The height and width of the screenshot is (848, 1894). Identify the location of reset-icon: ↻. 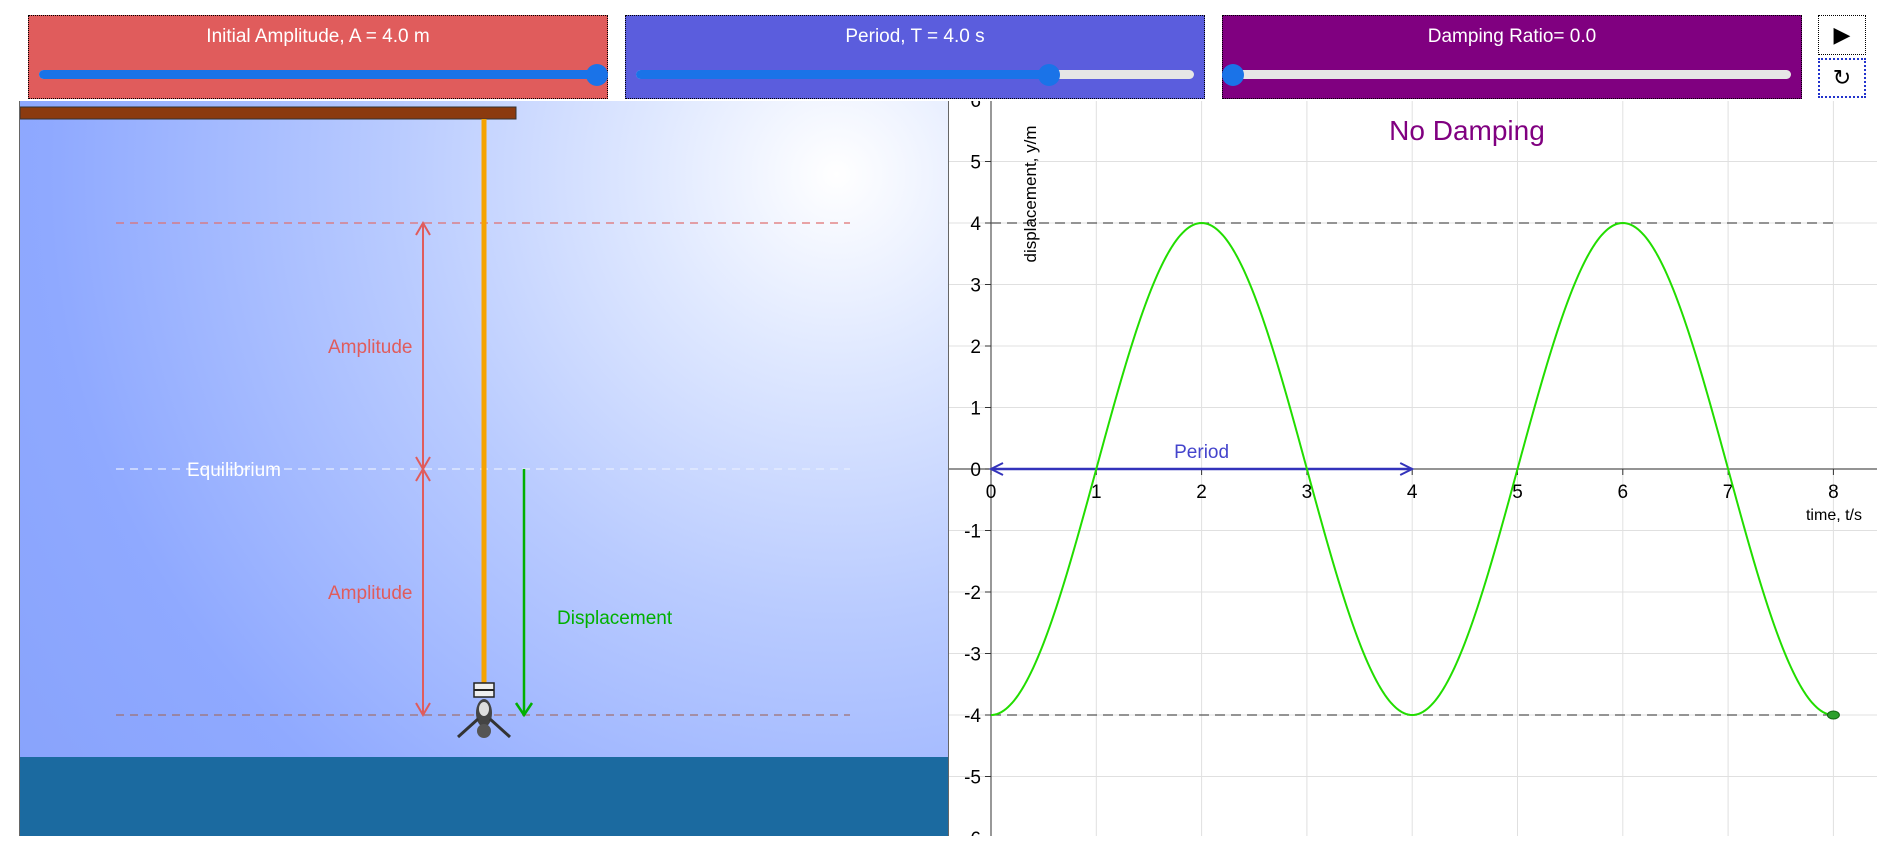
(1842, 77).